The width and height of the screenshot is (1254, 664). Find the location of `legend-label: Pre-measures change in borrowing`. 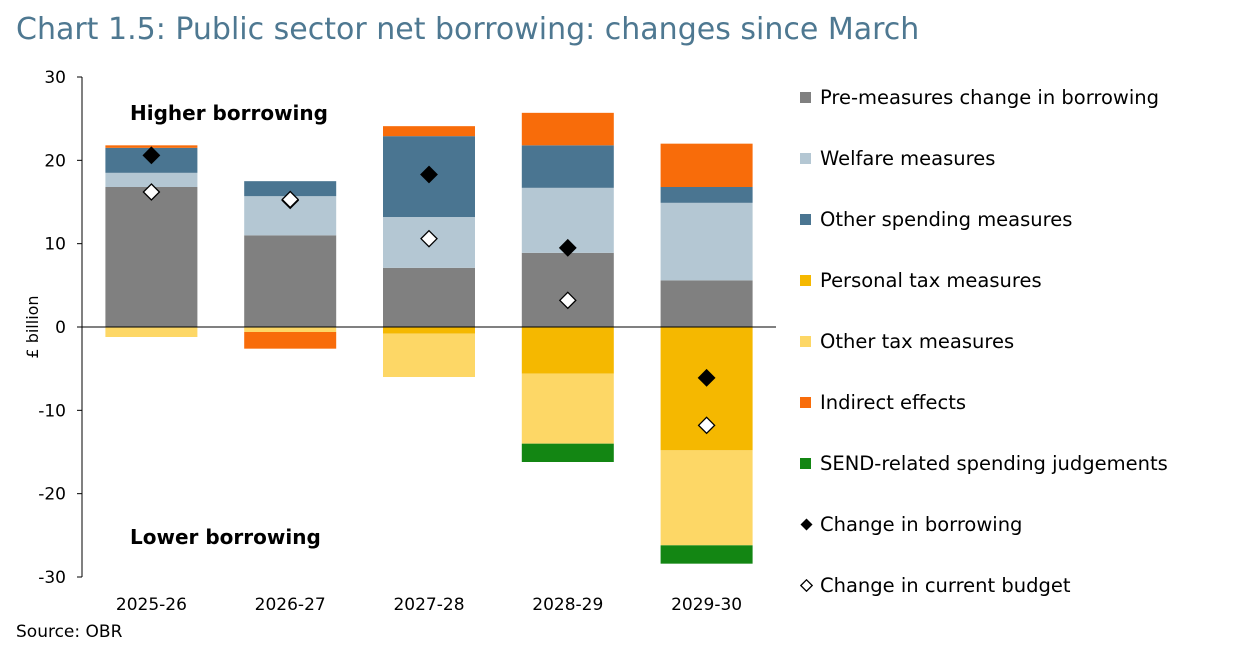

legend-label: Pre-measures change in borrowing is located at coordinates (989, 97).